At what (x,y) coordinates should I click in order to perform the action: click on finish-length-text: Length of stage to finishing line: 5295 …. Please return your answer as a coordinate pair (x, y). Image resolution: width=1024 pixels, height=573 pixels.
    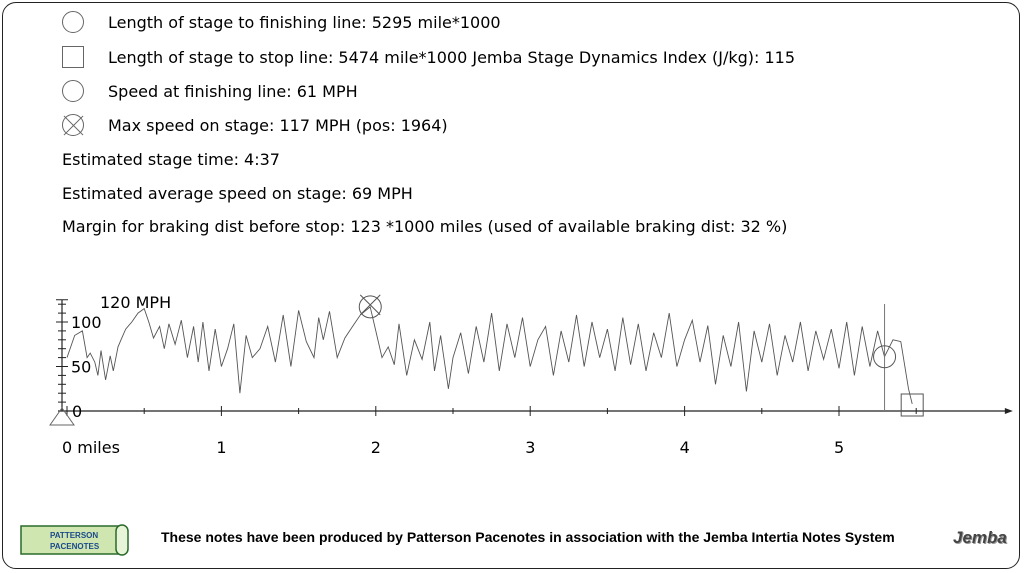
    Looking at the image, I should click on (304, 22).